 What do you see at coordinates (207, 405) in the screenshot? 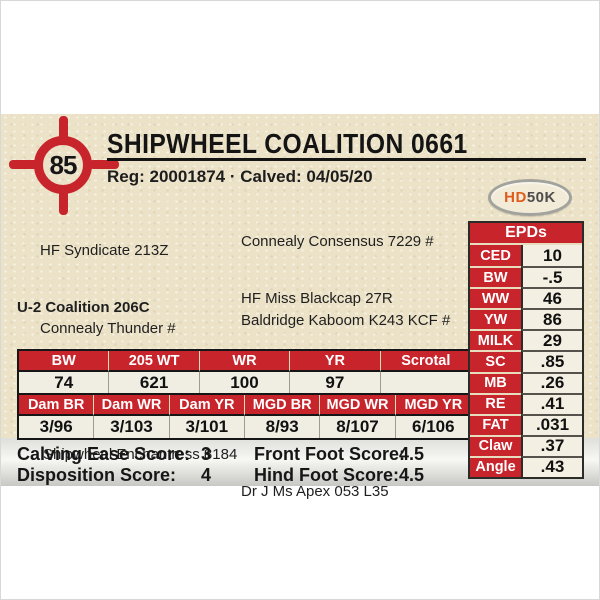
I see `dam-records-header-cell: Dam YR` at bounding box center [207, 405].